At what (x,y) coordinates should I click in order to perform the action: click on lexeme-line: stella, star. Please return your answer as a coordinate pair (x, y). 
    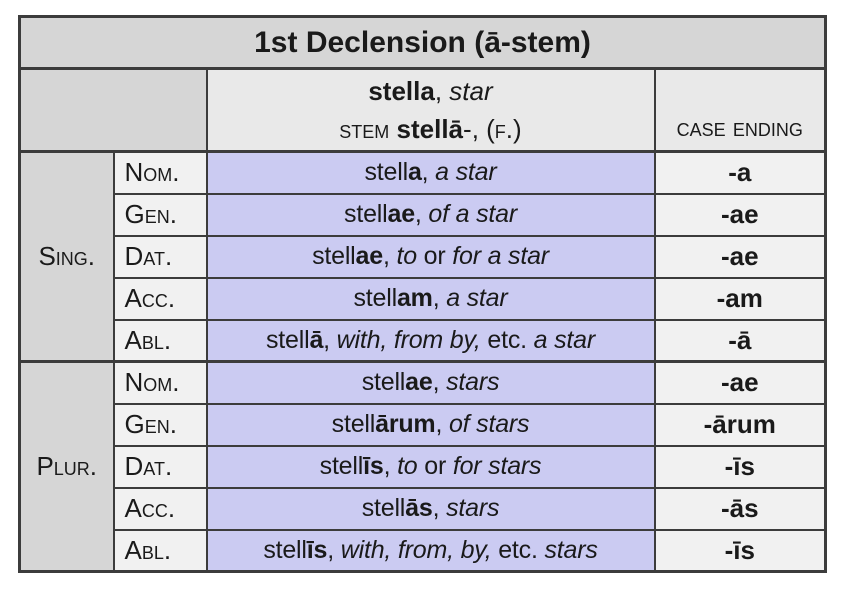
    Looking at the image, I should click on (430, 91).